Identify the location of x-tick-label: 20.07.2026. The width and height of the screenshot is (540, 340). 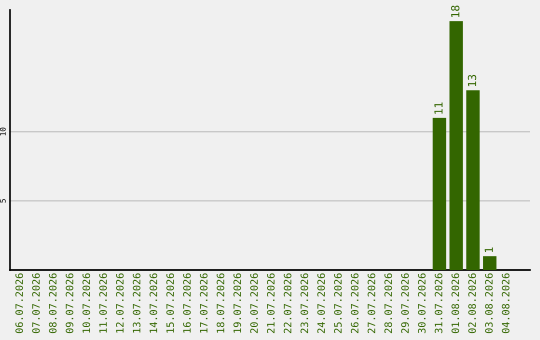
(254, 303).